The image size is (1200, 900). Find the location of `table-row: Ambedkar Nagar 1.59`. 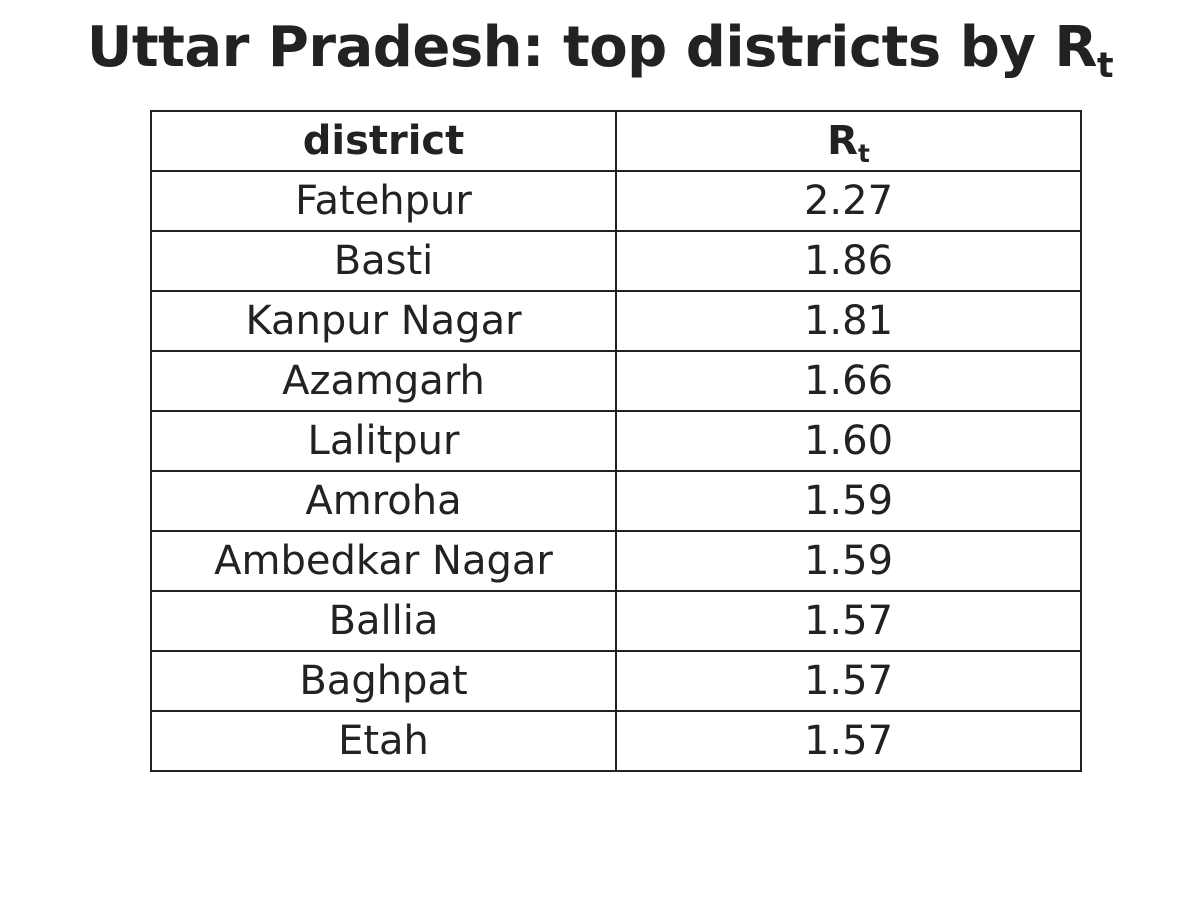

table-row: Ambedkar Nagar 1.59 is located at coordinates (616, 561).